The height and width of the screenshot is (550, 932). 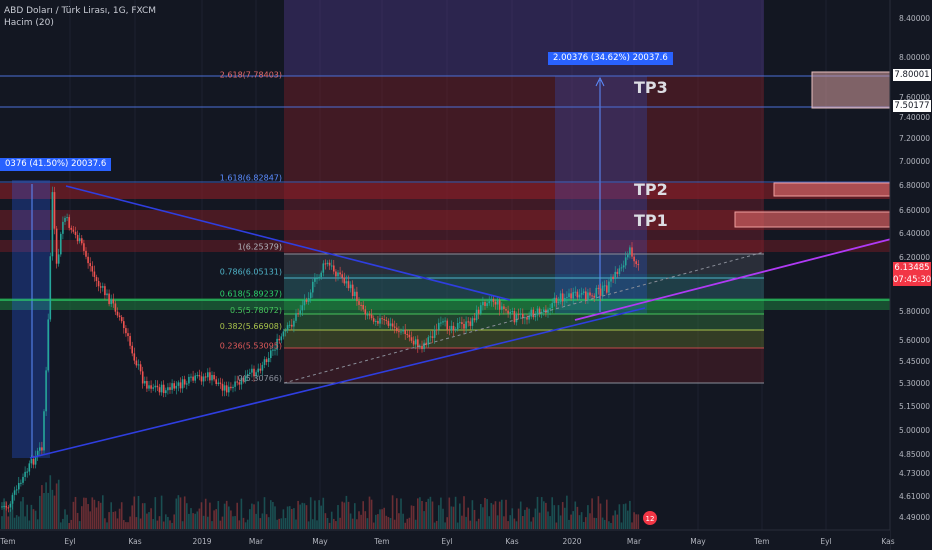 What do you see at coordinates (256, 541) in the screenshot?
I see `x-tick-label: Mar` at bounding box center [256, 541].